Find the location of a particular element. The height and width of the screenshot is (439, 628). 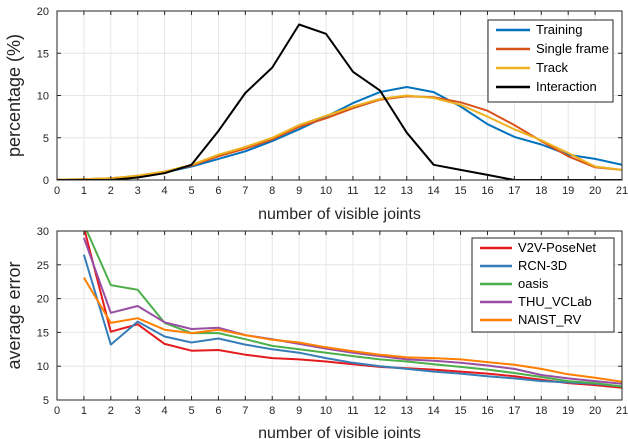

legend-entry: oasis is located at coordinates (533, 283).